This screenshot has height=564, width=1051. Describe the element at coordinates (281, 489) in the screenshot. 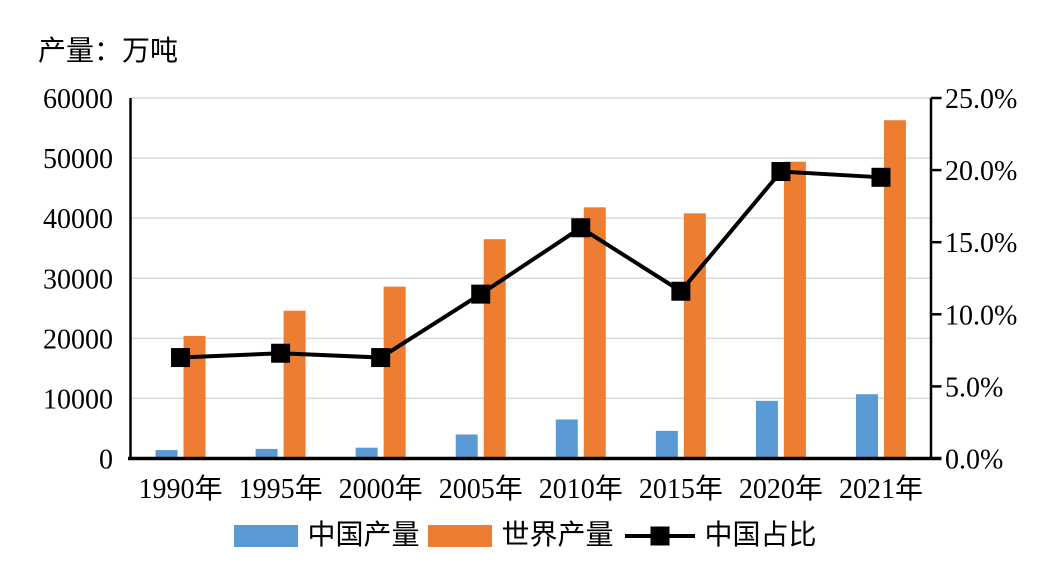

I see `x-axis-tick-label: 1995年` at that location.